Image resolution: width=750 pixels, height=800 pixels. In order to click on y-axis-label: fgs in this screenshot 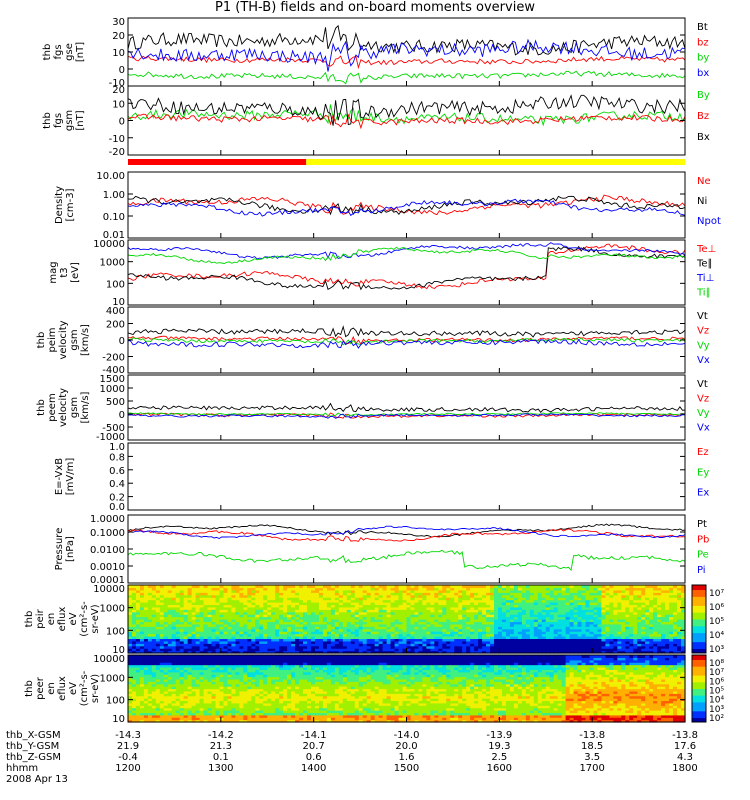, I will do `click(58, 120)`.